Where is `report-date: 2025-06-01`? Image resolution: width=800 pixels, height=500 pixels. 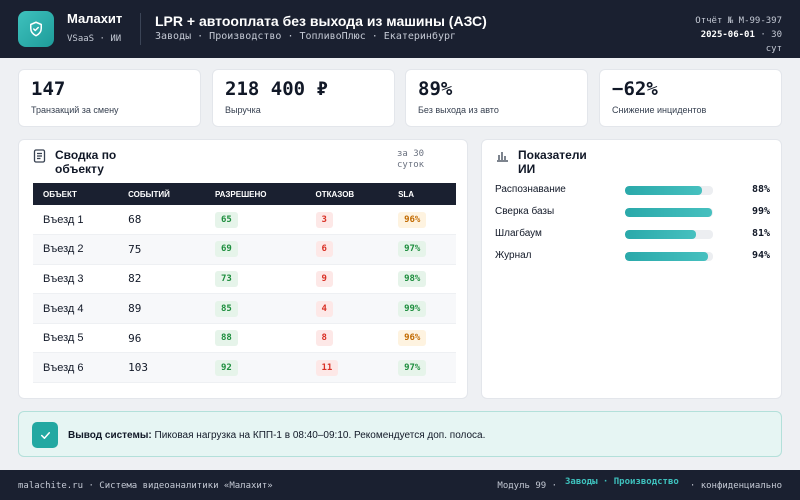
report-date: 2025-06-01 is located at coordinates (727, 35).